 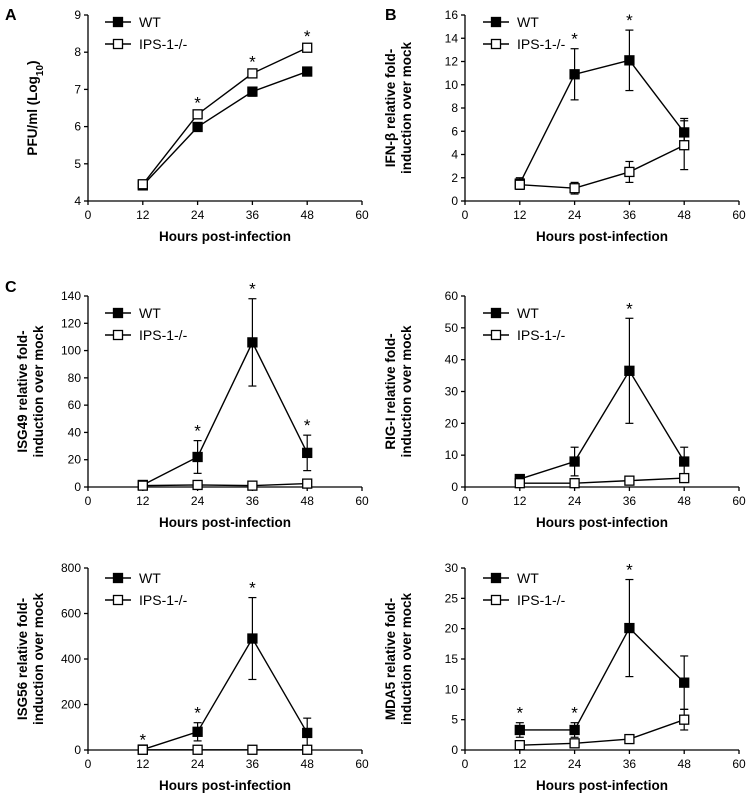 What do you see at coordinates (308, 215) in the screenshot?
I see `chart-a-x-tick-label: 48` at bounding box center [308, 215].